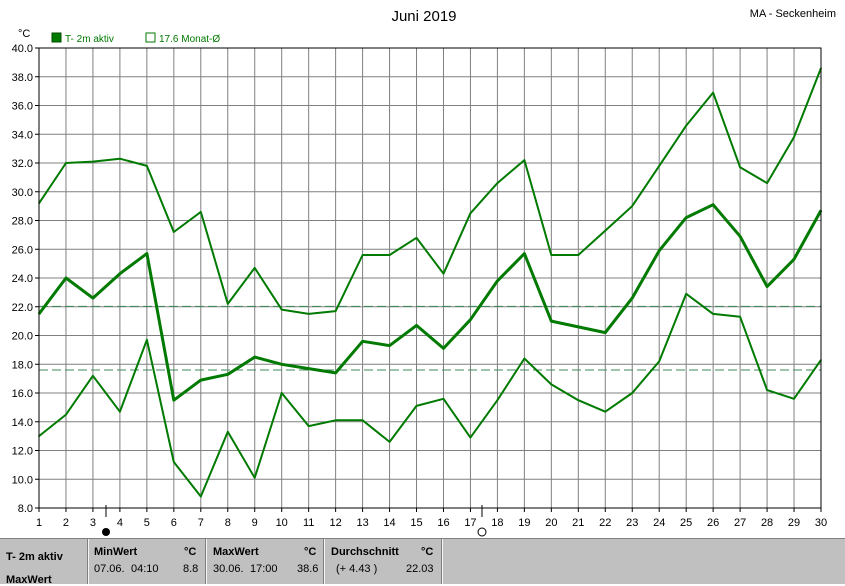 The height and width of the screenshot is (586, 845). I want to click on x-tick-label: 14, so click(389, 523).